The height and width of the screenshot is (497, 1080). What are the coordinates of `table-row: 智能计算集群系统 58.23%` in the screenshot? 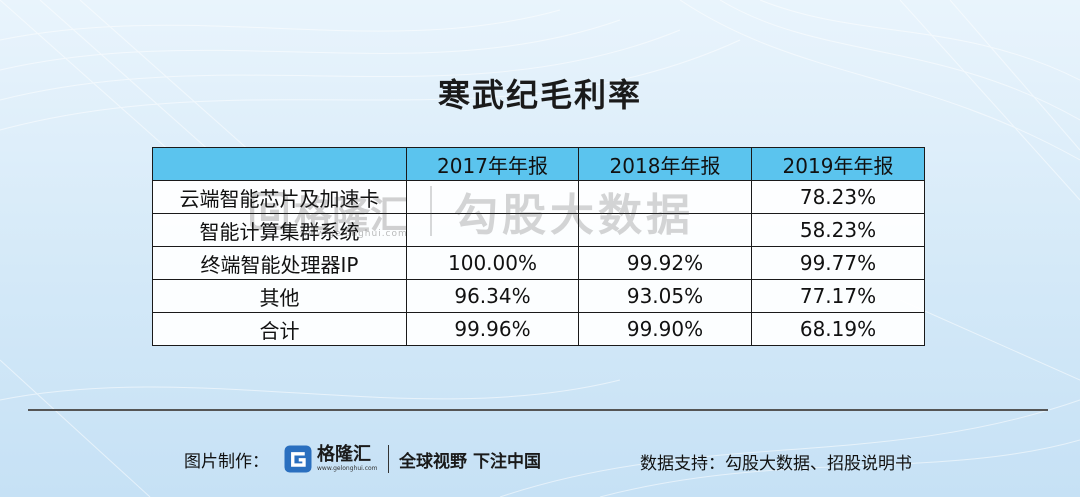 It's located at (538, 230).